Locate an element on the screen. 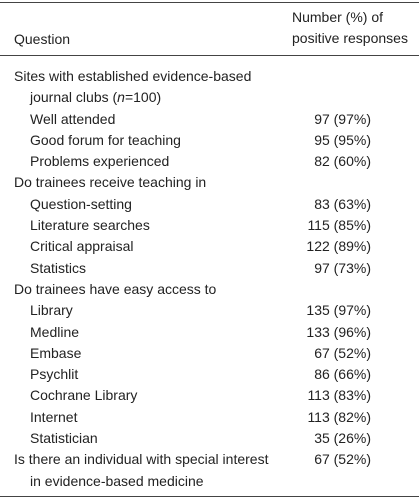 This screenshot has width=419, height=497. value-cell: 135 (97%) is located at coordinates (338, 310).